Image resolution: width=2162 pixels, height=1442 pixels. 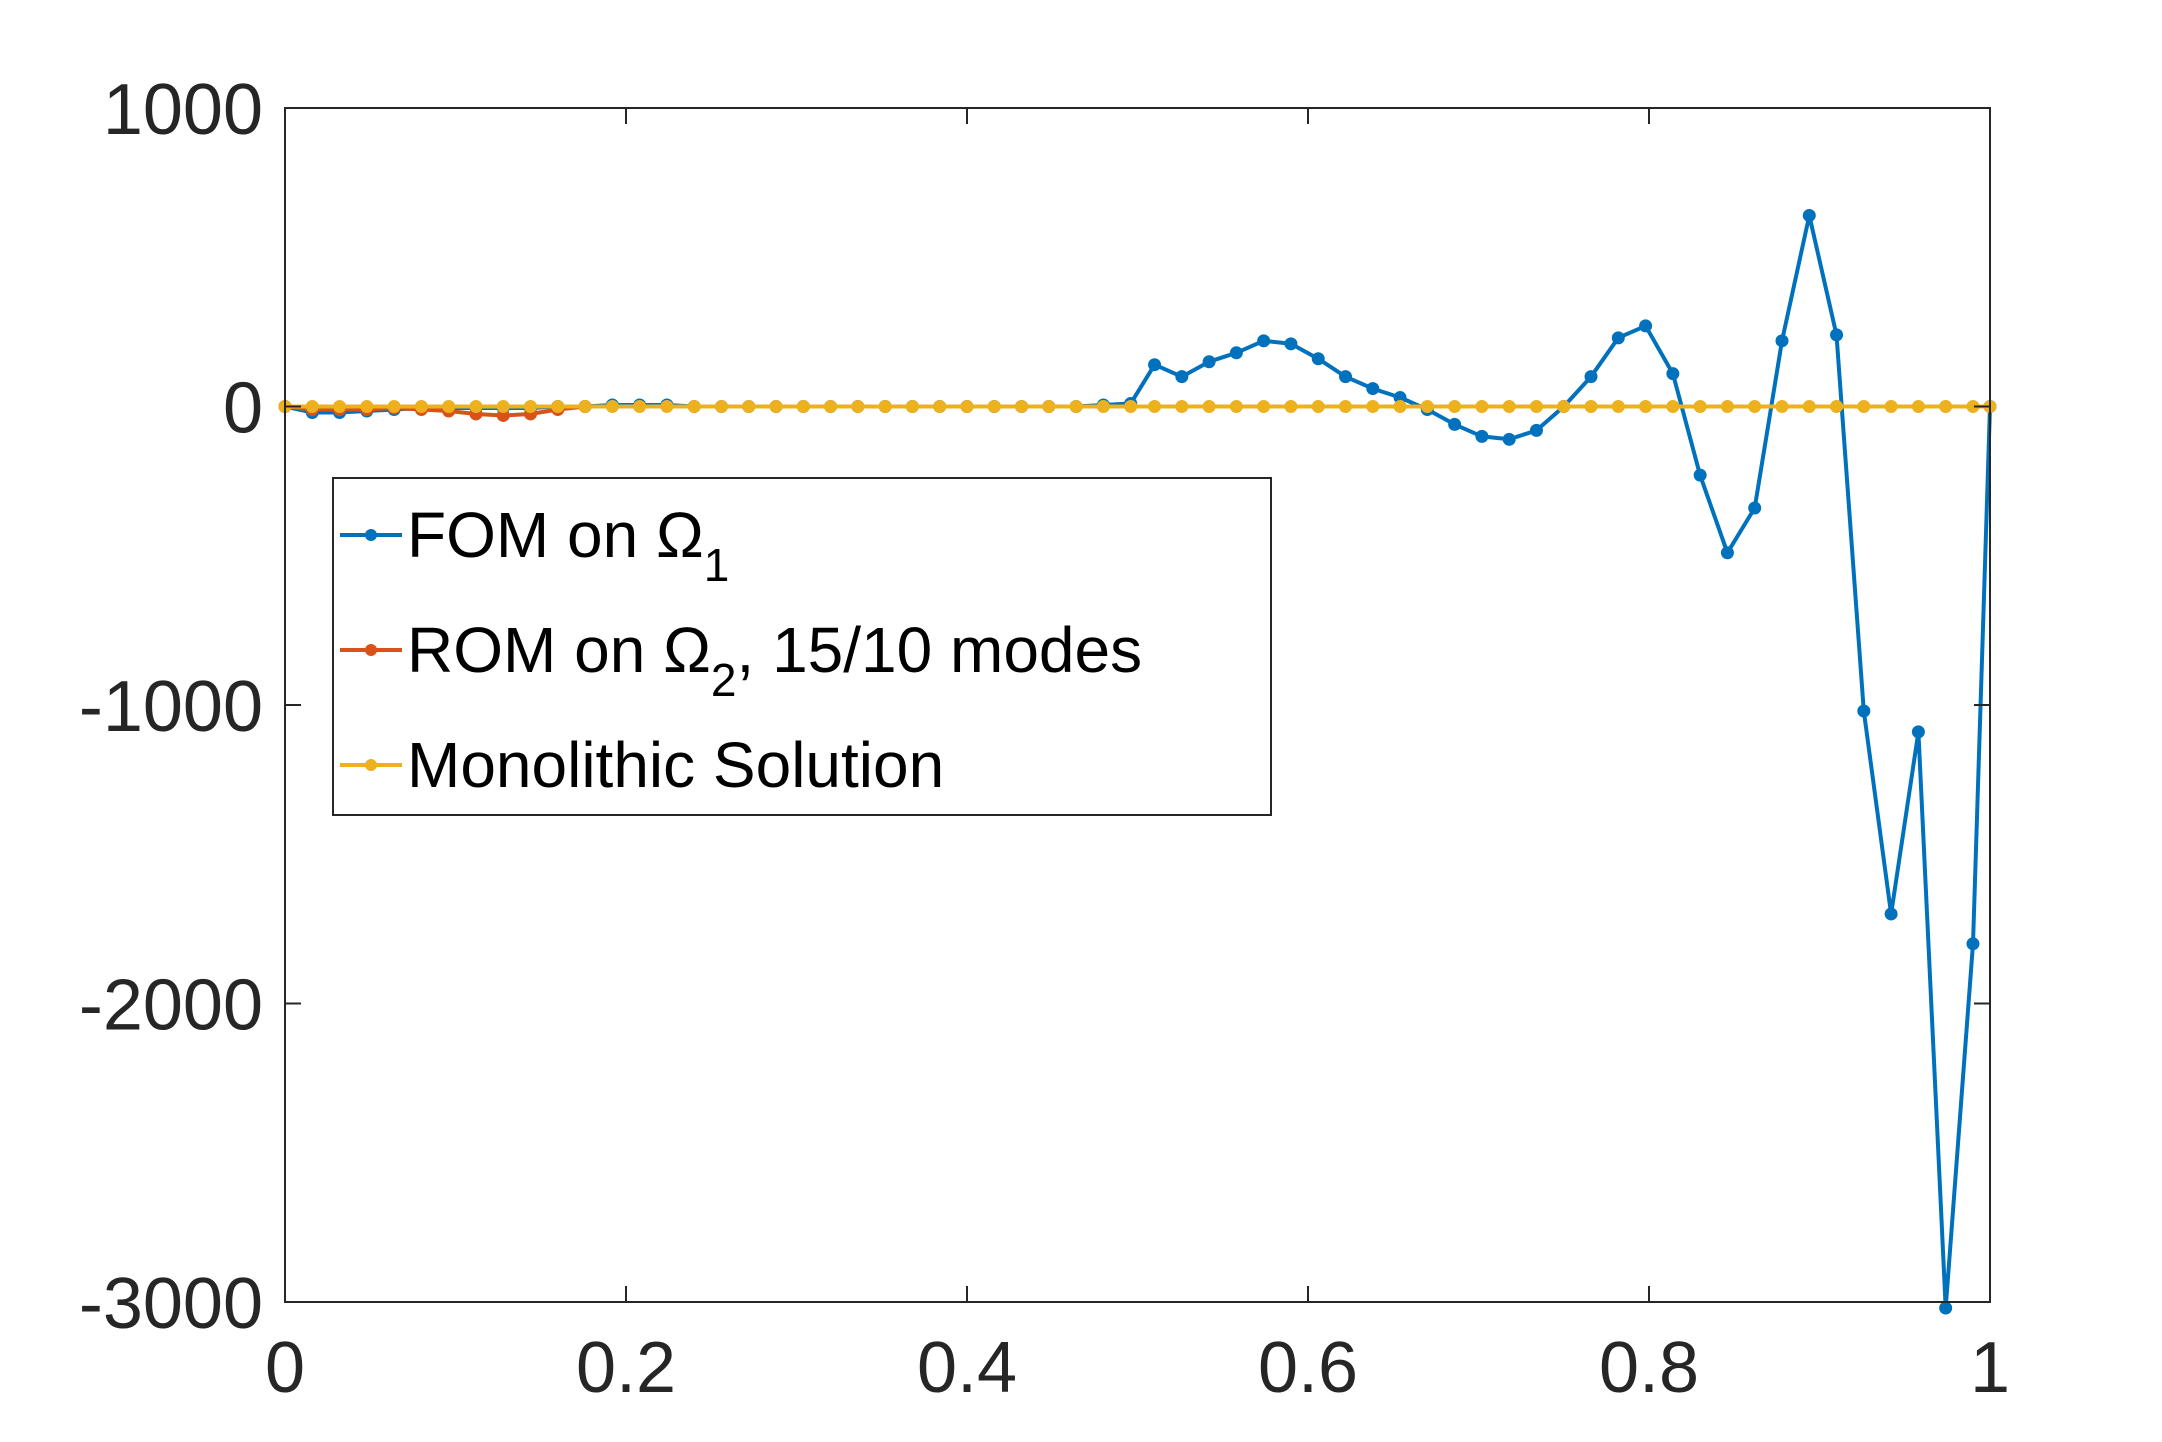 I want to click on y-tick-label: -1000, so click(x=171, y=707).